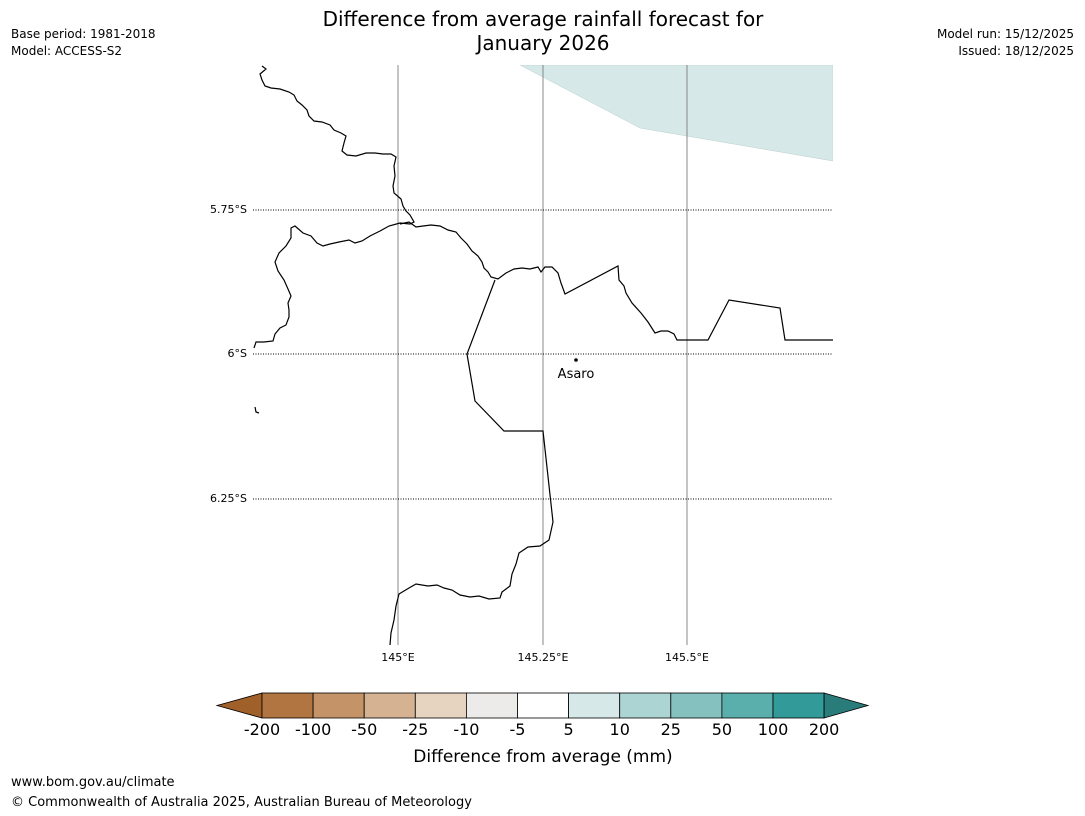 The height and width of the screenshot is (816, 1085). I want to click on colorbar-tick-label: -100, so click(313, 729).